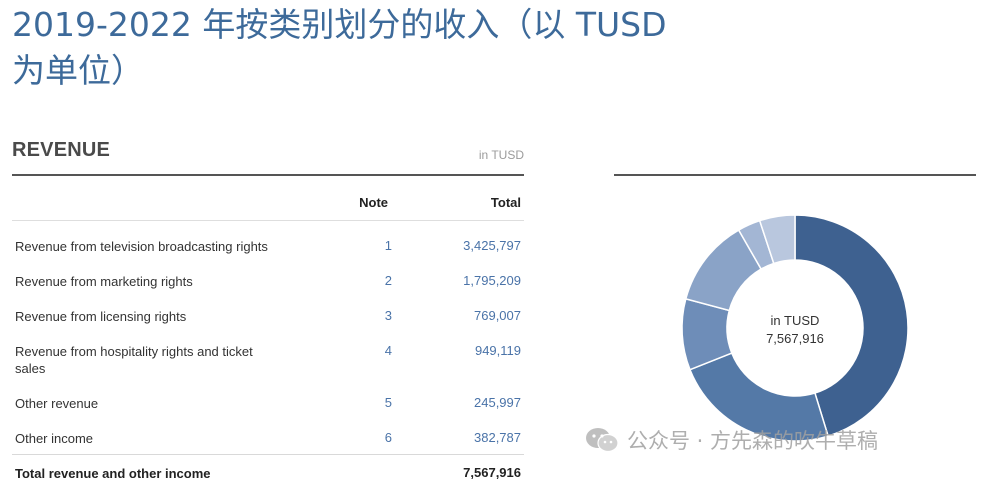 This screenshot has height=483, width=1000. What do you see at coordinates (497, 350) in the screenshot?
I see `row-total-link: 949,119` at bounding box center [497, 350].